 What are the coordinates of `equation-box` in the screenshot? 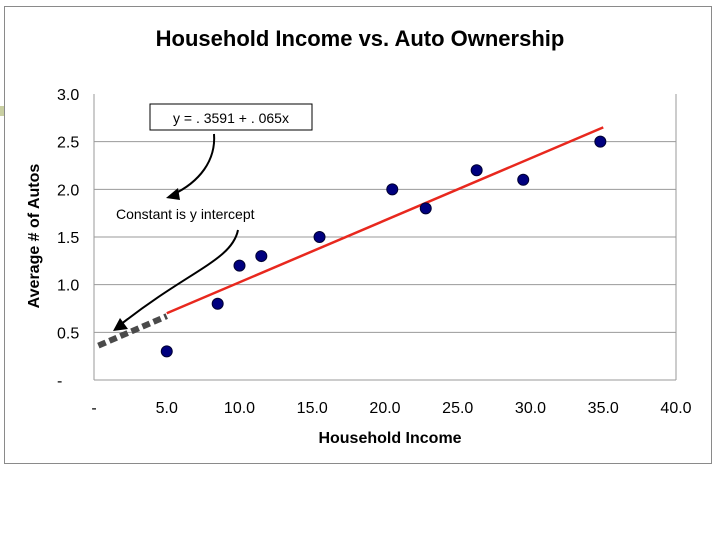 It's located at (231, 117).